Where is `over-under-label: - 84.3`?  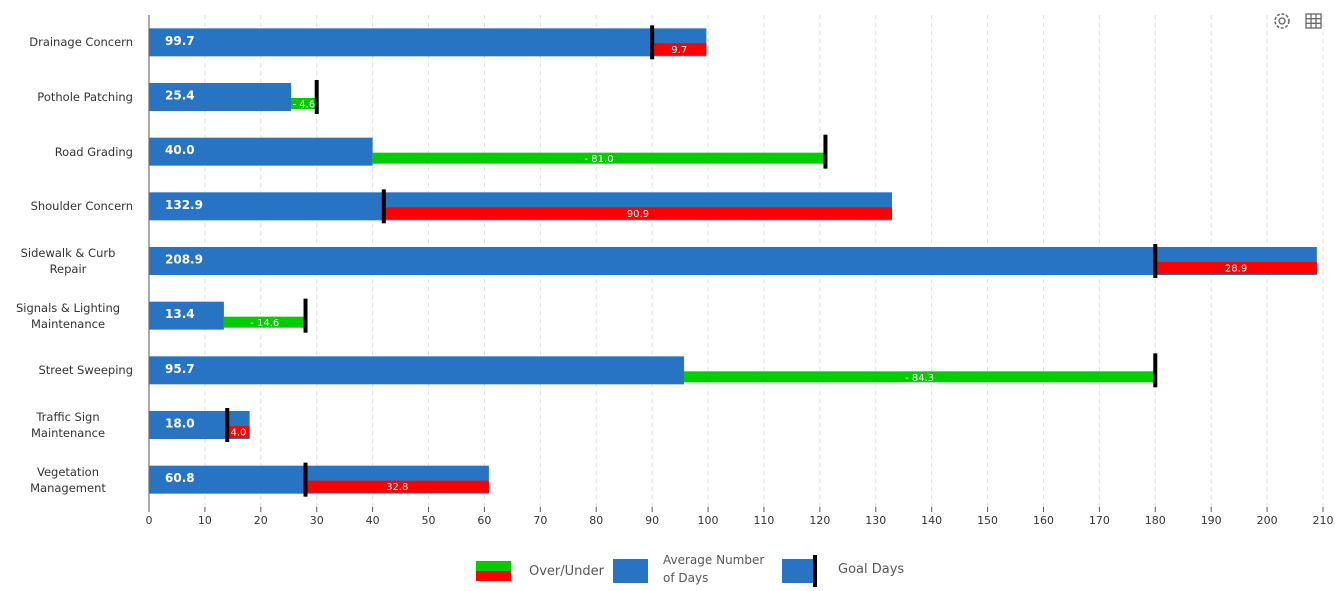
over-under-label: - 84.3 is located at coordinates (919, 378).